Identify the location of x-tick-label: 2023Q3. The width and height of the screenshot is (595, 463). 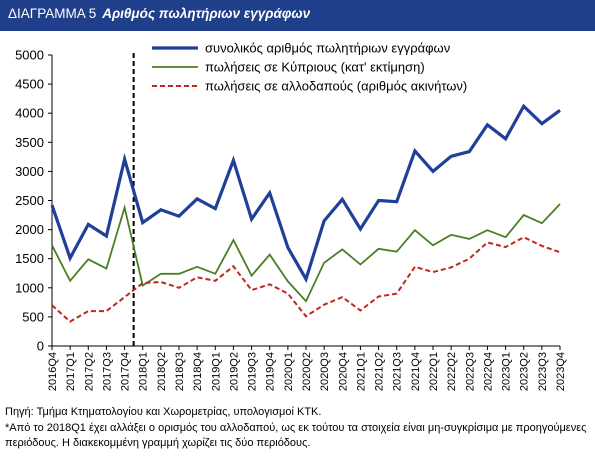
(543, 371).